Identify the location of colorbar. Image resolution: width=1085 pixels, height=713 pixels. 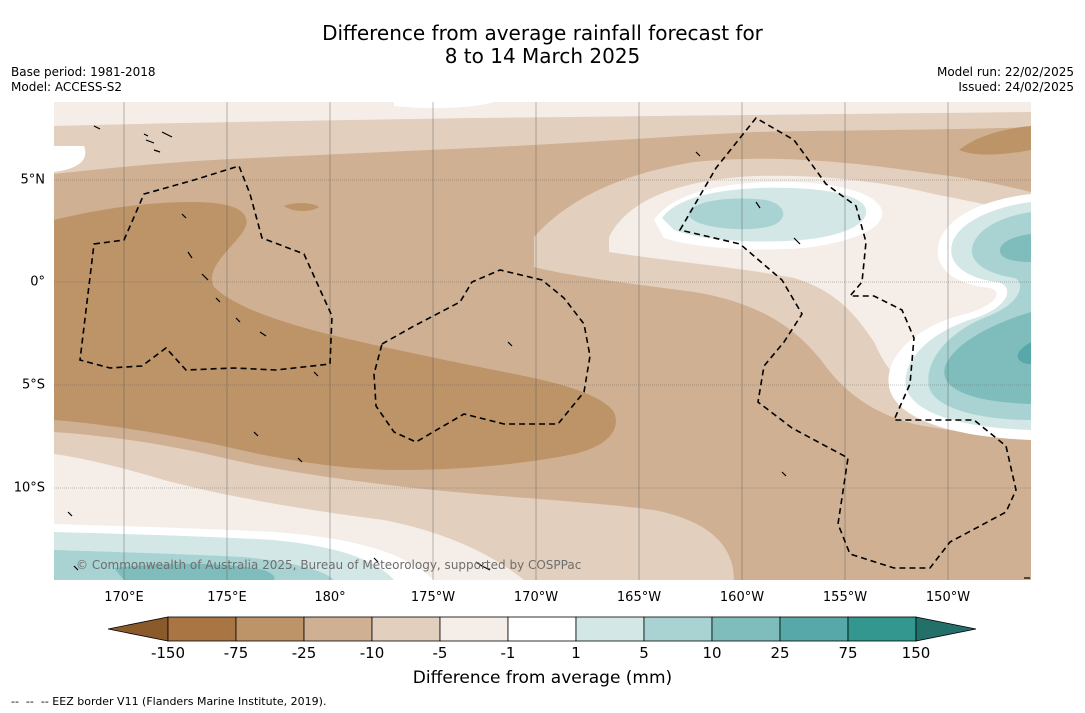
(542, 629).